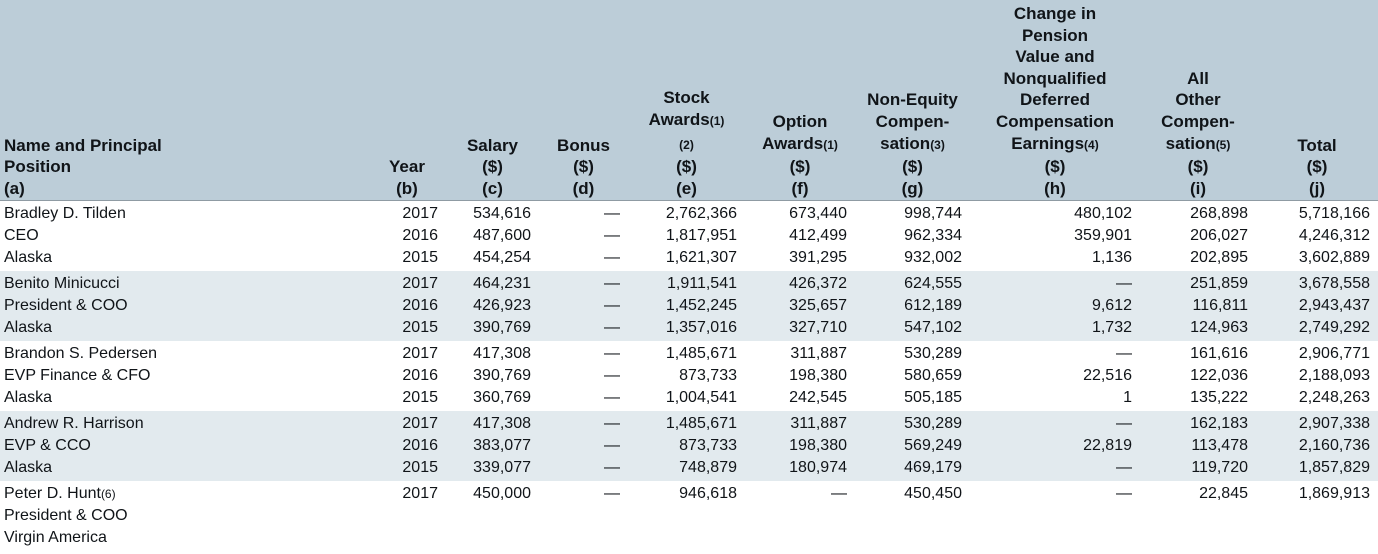  I want to click on total-cell: 2,906,771, so click(1334, 354).